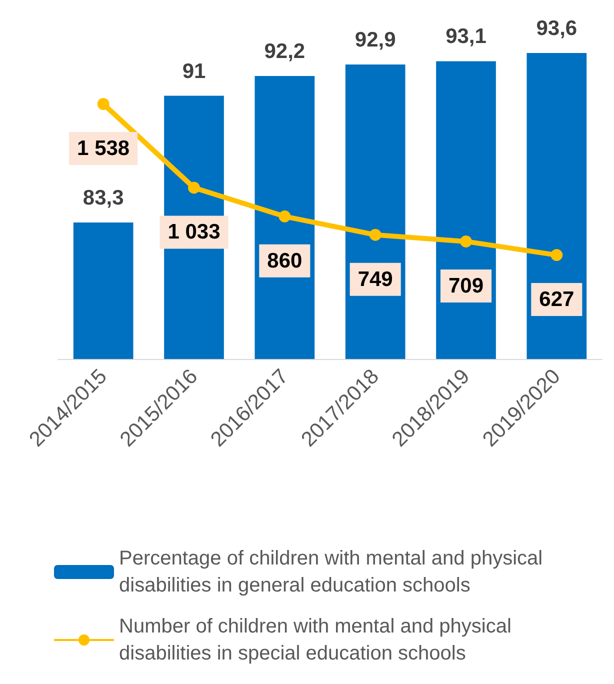  Describe the element at coordinates (557, 28) in the screenshot. I see `data-label: 93,6` at that location.